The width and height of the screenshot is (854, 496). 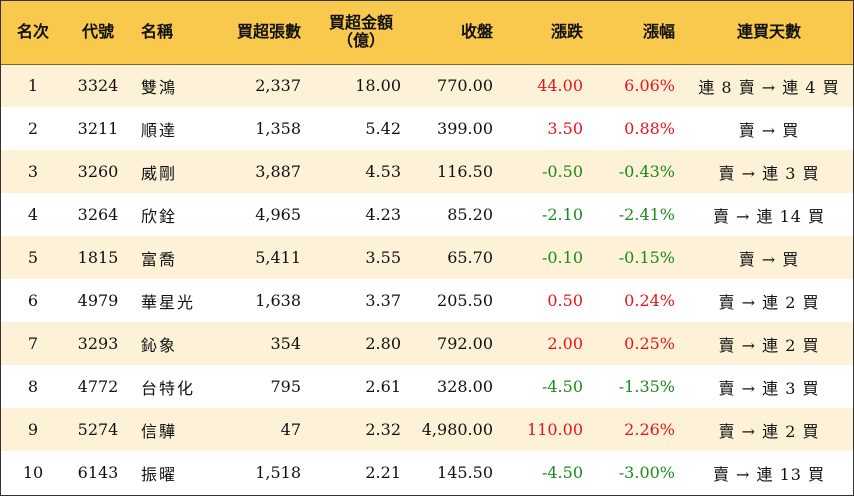 I want to click on cell-code: 4979, so click(x=98, y=300).